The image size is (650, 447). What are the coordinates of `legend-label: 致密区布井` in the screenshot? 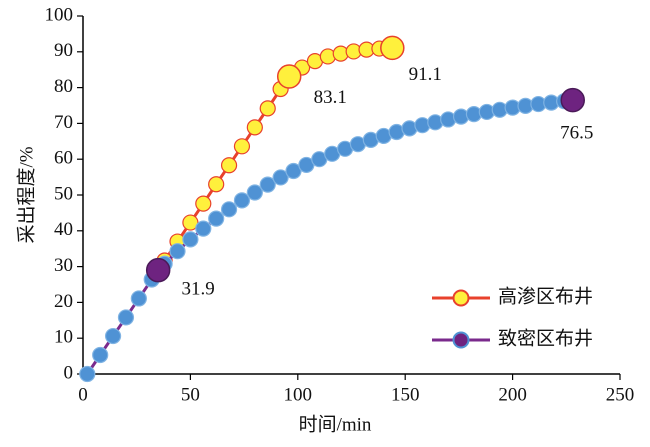 It's located at (545, 338).